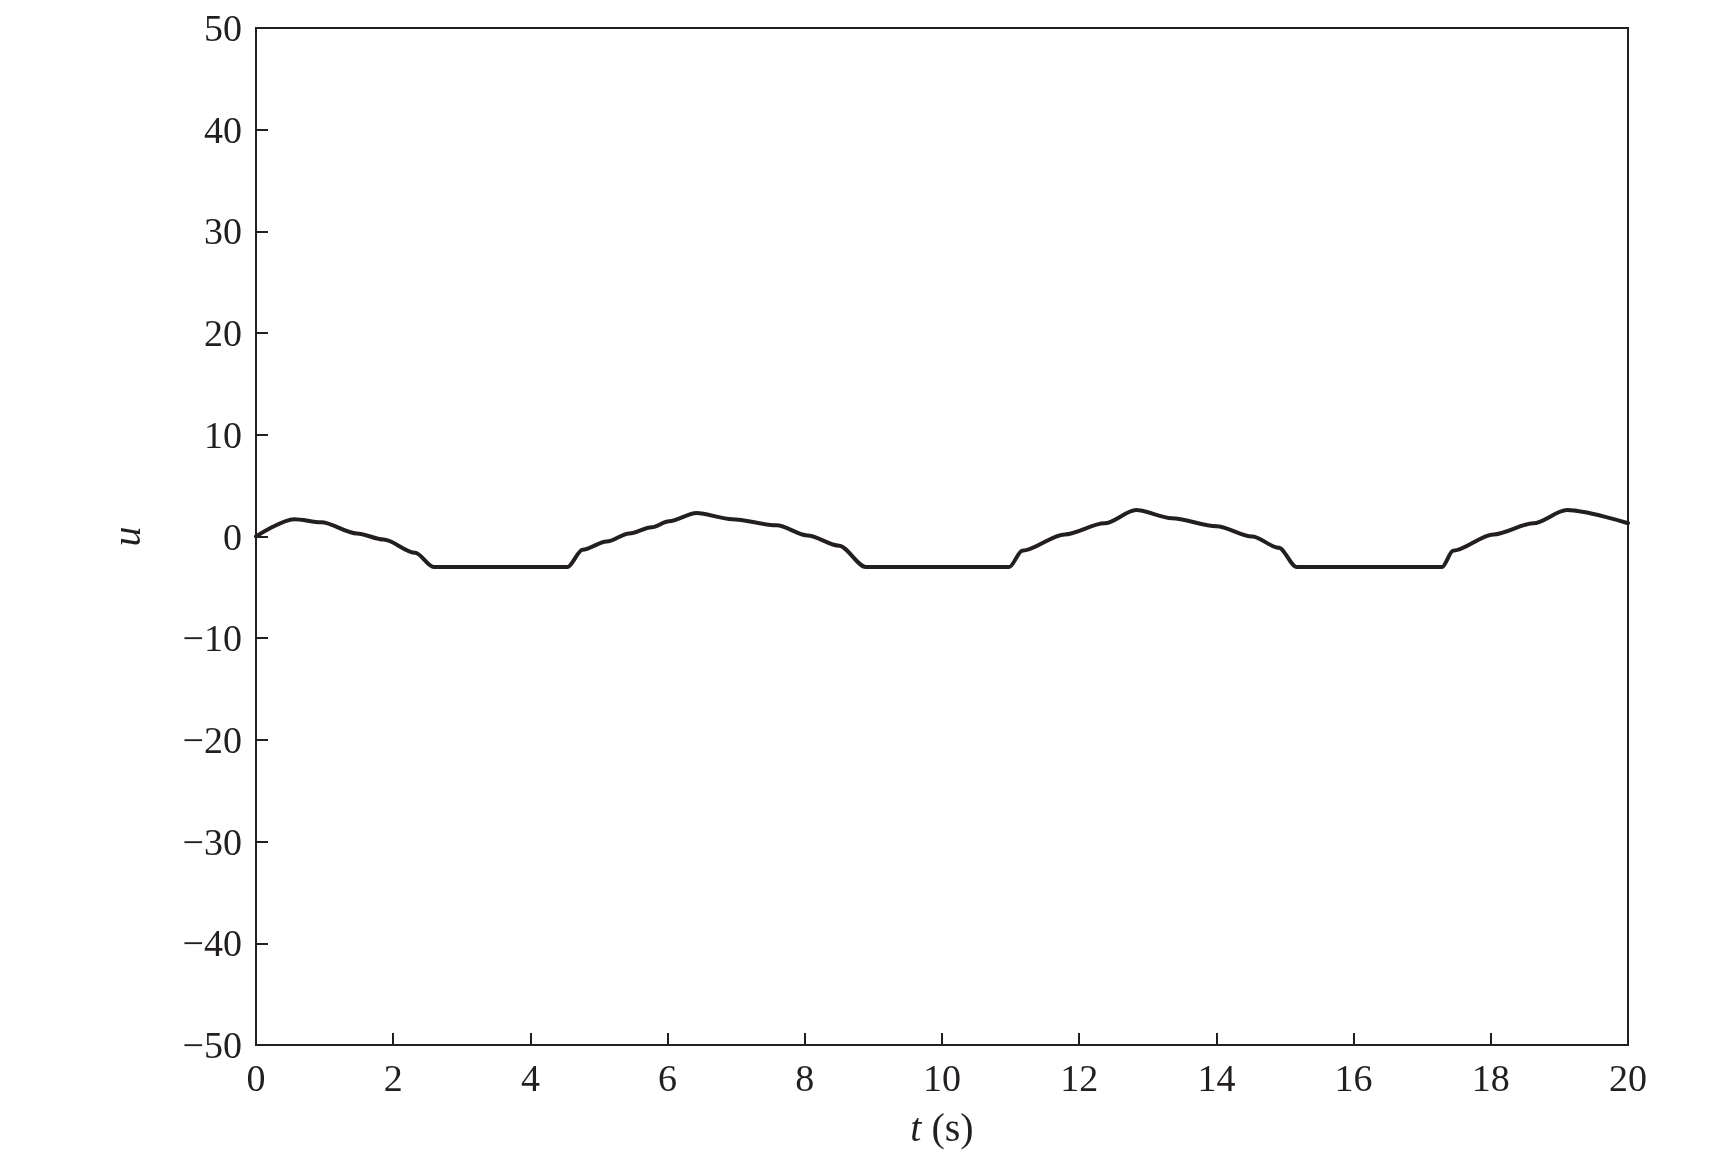 This screenshot has height=1175, width=1732. I want to click on y-tick-label: 10, so click(223, 434).